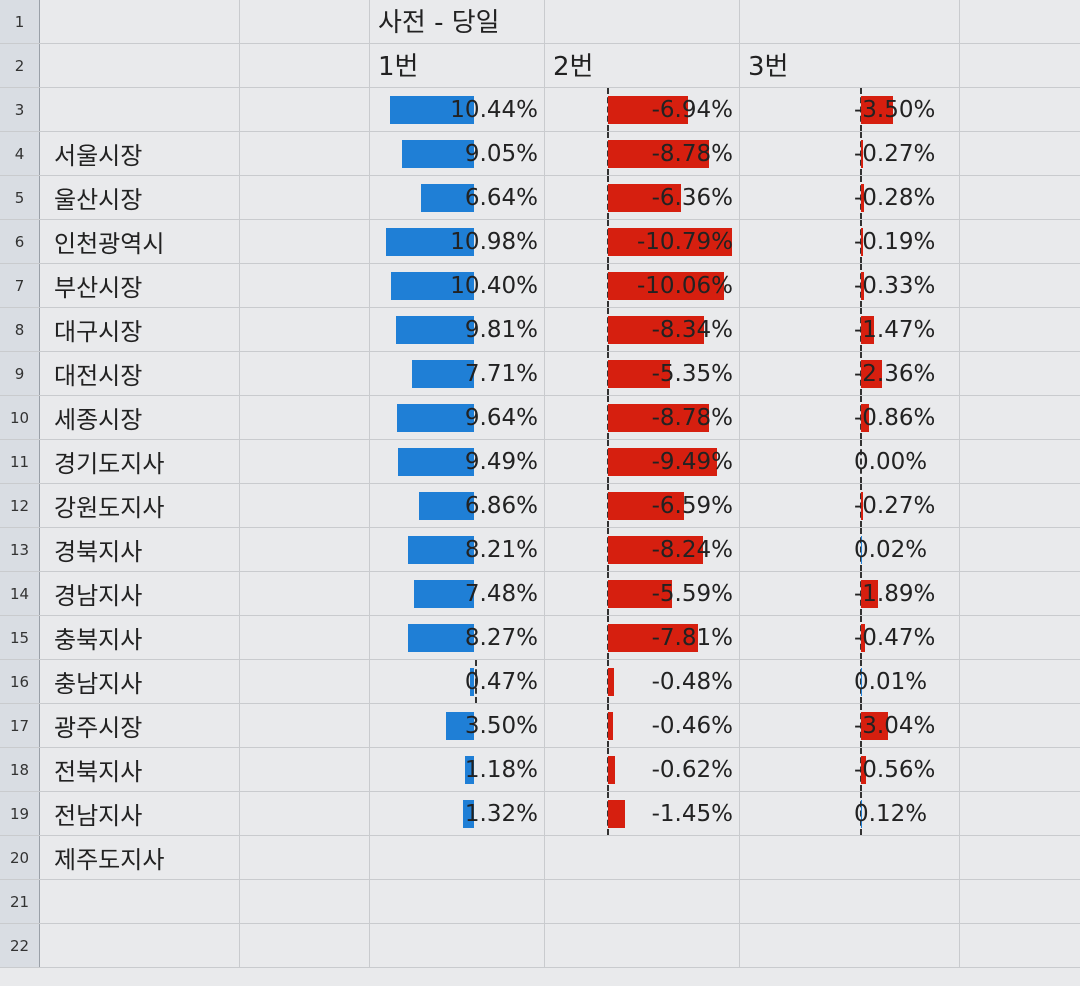  I want to click on cell-col2-value: -10.79%, so click(642, 241).